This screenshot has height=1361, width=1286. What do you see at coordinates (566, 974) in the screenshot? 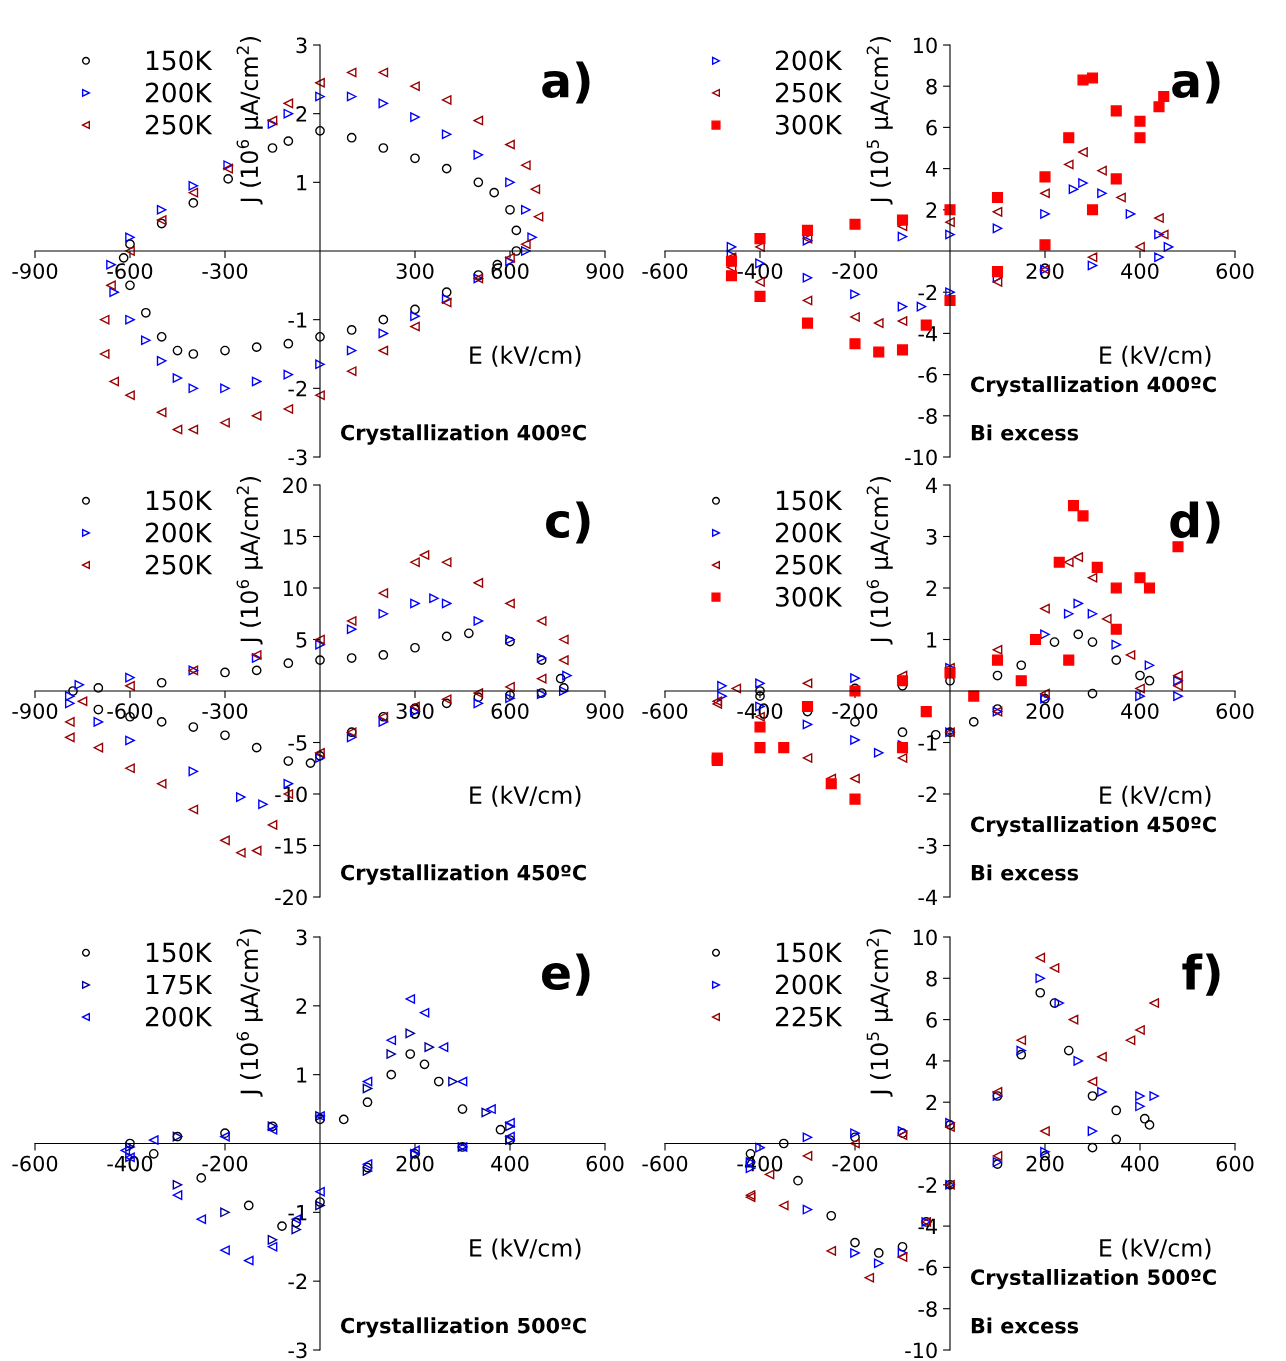
I see `chart-title: e)` at bounding box center [566, 974].